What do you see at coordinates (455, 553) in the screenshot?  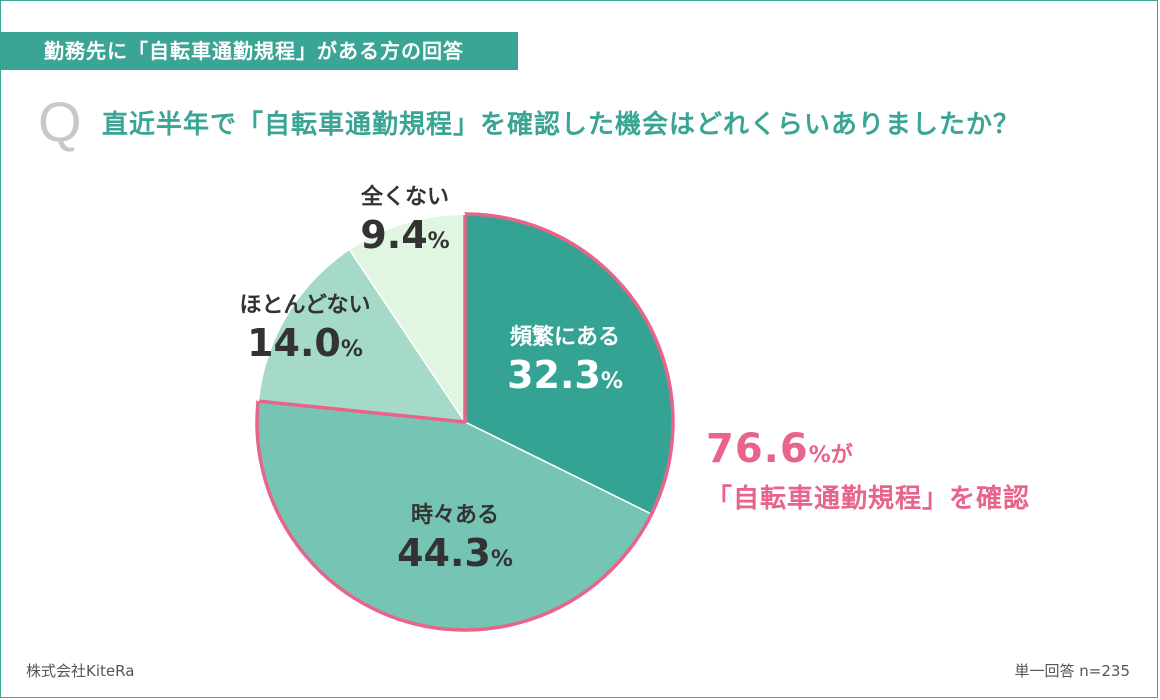 I see `slice-value-2: 44.3%` at bounding box center [455, 553].